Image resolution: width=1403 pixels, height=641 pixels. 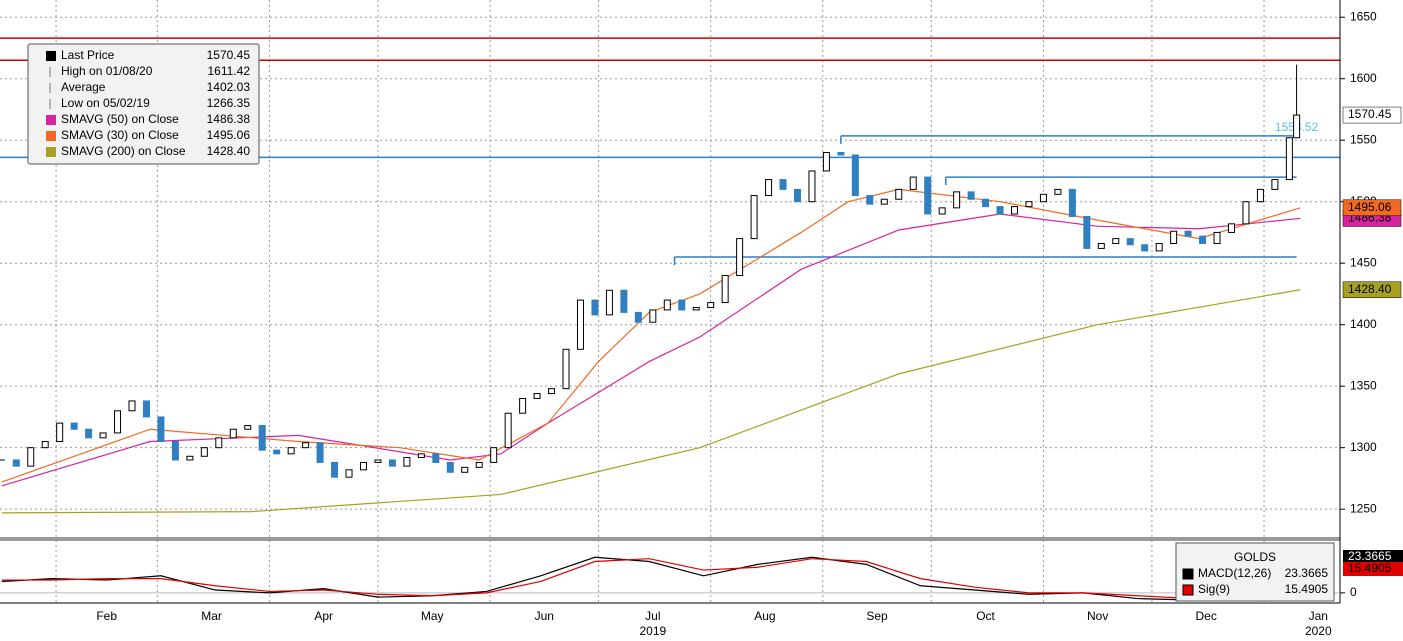 I want to click on legend-name: SMAVG (30) on Close, so click(x=120, y=135).